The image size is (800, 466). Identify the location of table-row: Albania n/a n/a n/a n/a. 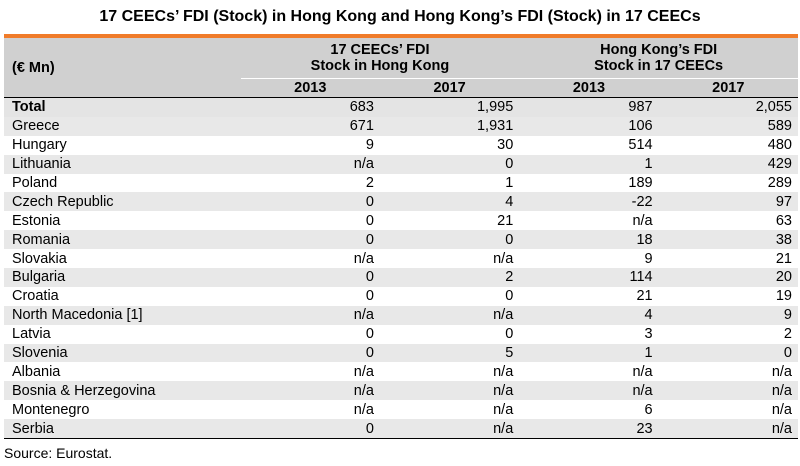
(401, 372).